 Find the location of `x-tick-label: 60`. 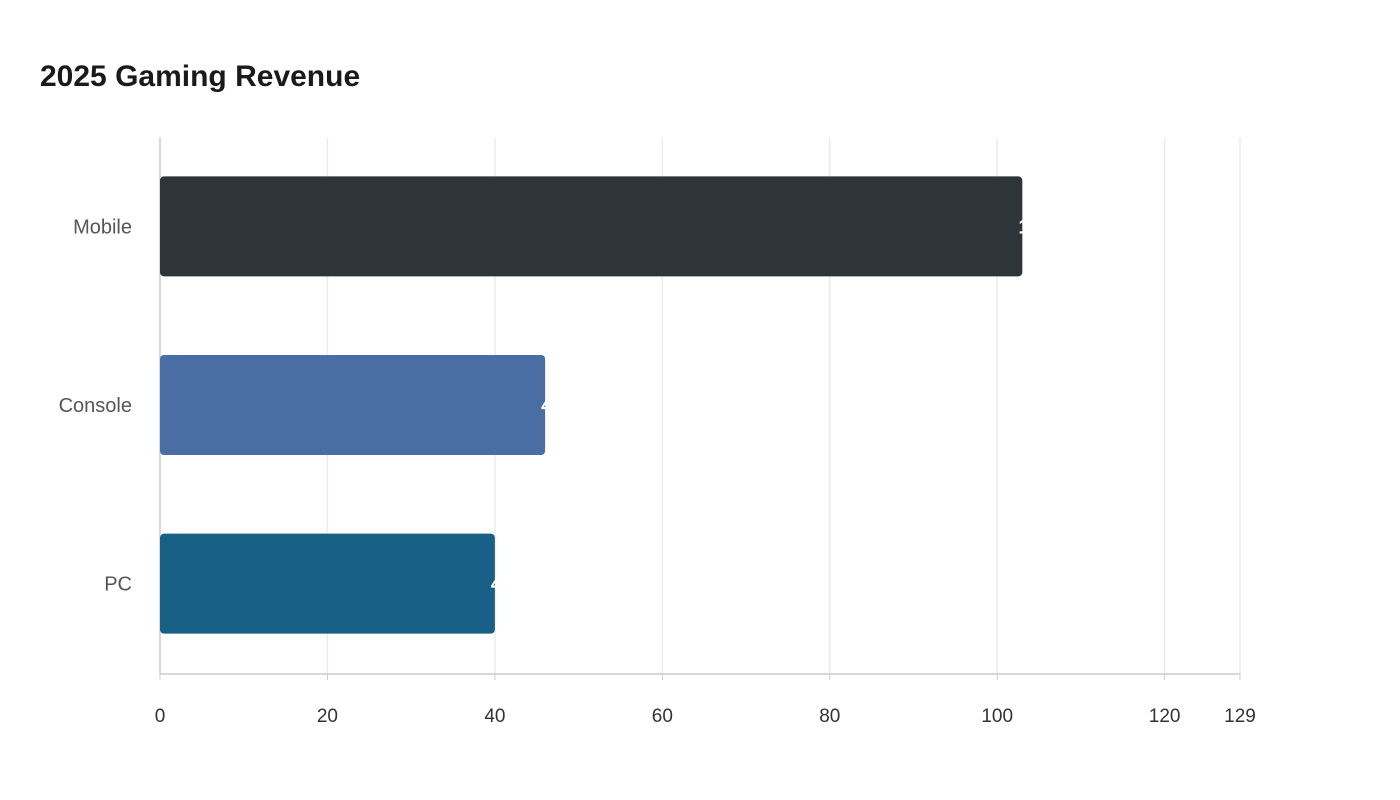

x-tick-label: 60 is located at coordinates (662, 716).